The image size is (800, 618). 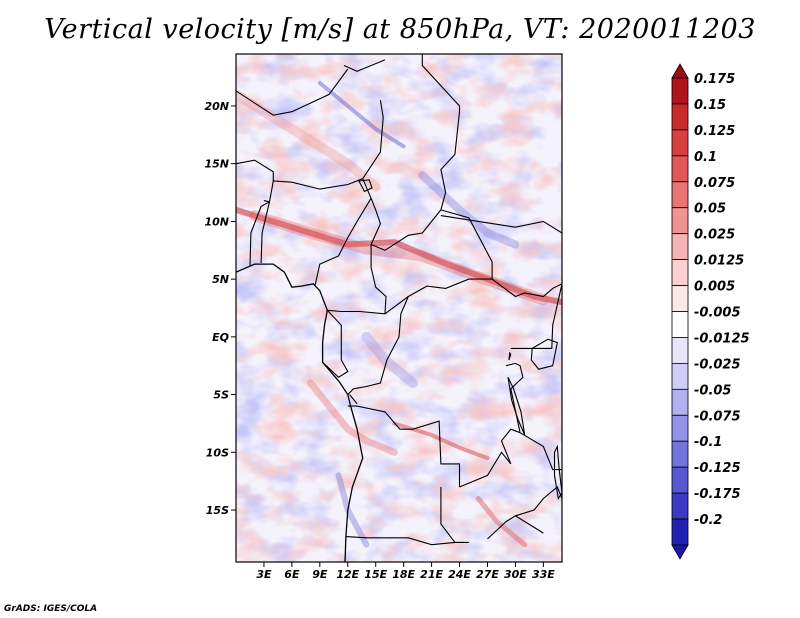 What do you see at coordinates (300, 412) in the screenshot?
I see `coastline` at bounding box center [300, 412].